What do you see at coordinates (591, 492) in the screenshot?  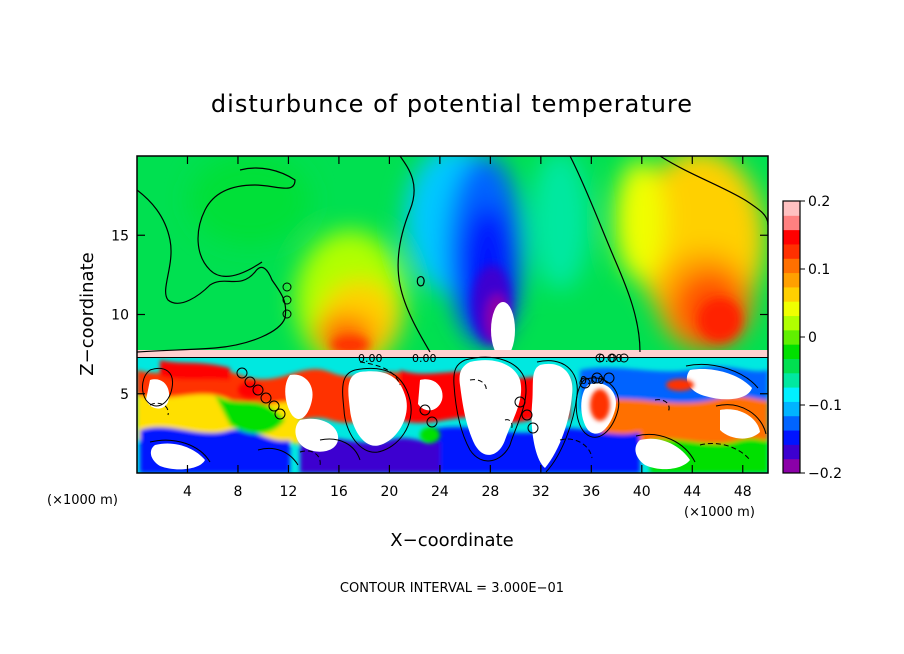 I see `x-tick-label: 36` at bounding box center [591, 492].